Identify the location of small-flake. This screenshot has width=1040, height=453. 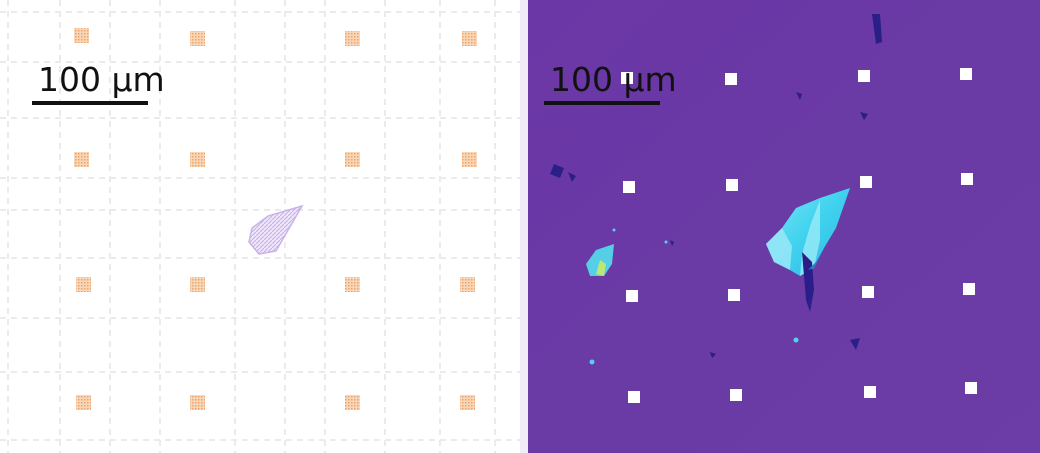
(600, 260).